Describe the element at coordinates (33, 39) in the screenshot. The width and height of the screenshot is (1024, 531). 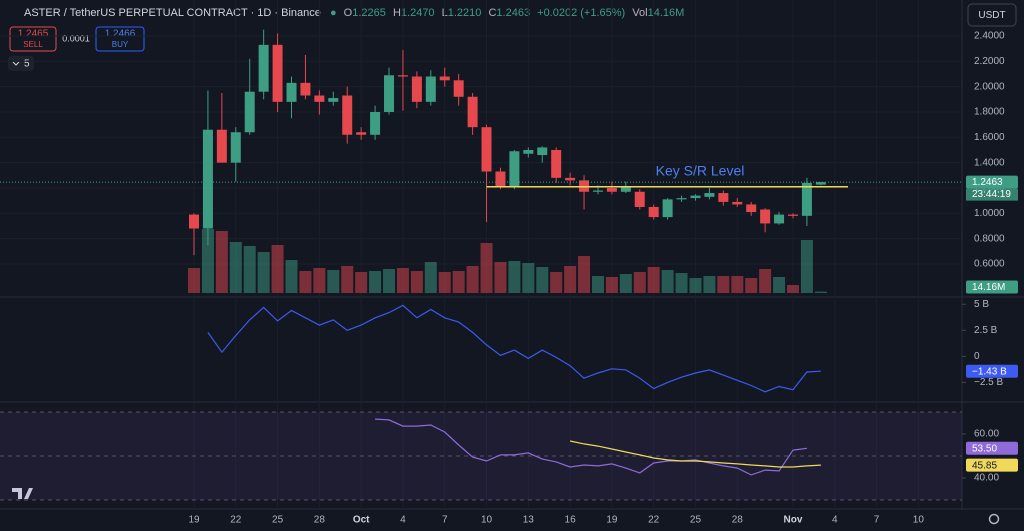
I see `sell-button` at that location.